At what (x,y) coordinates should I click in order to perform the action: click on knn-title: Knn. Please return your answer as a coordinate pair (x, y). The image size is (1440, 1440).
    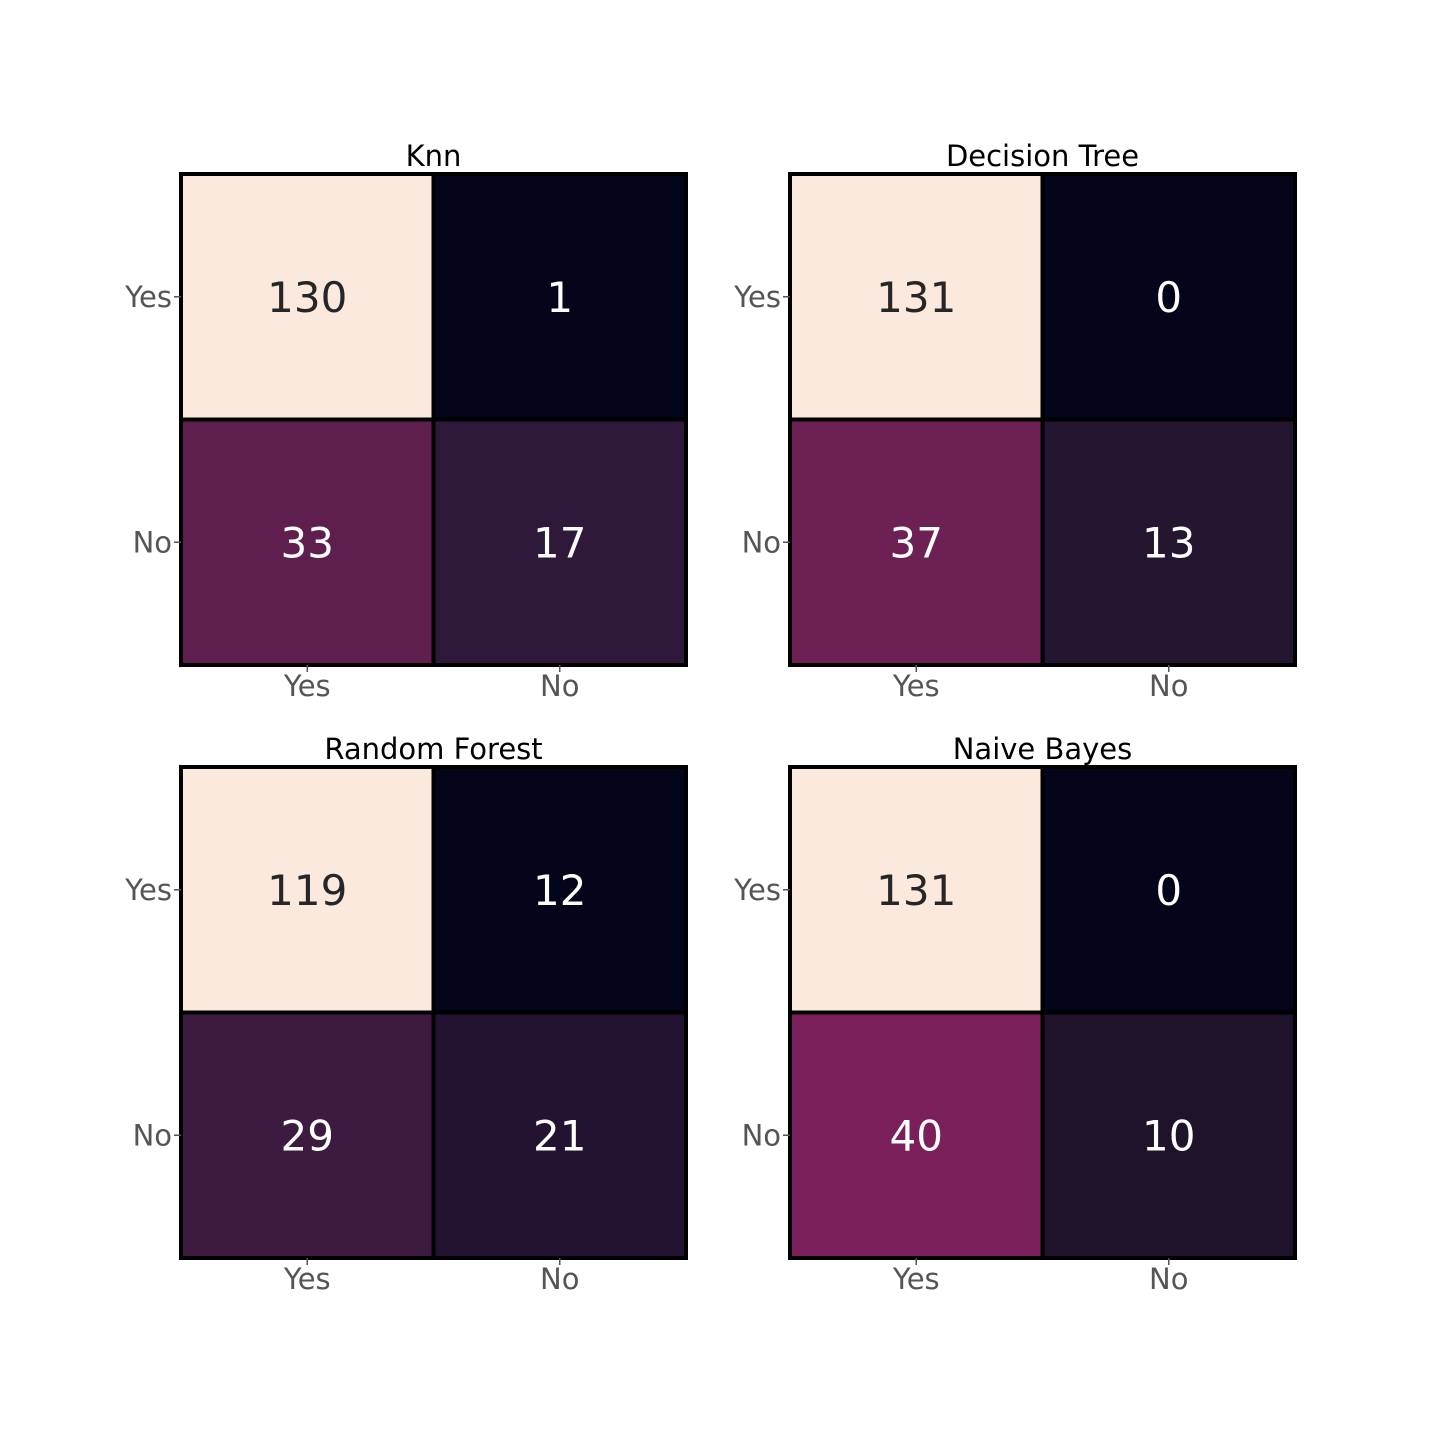
    Looking at the image, I should click on (434, 156).